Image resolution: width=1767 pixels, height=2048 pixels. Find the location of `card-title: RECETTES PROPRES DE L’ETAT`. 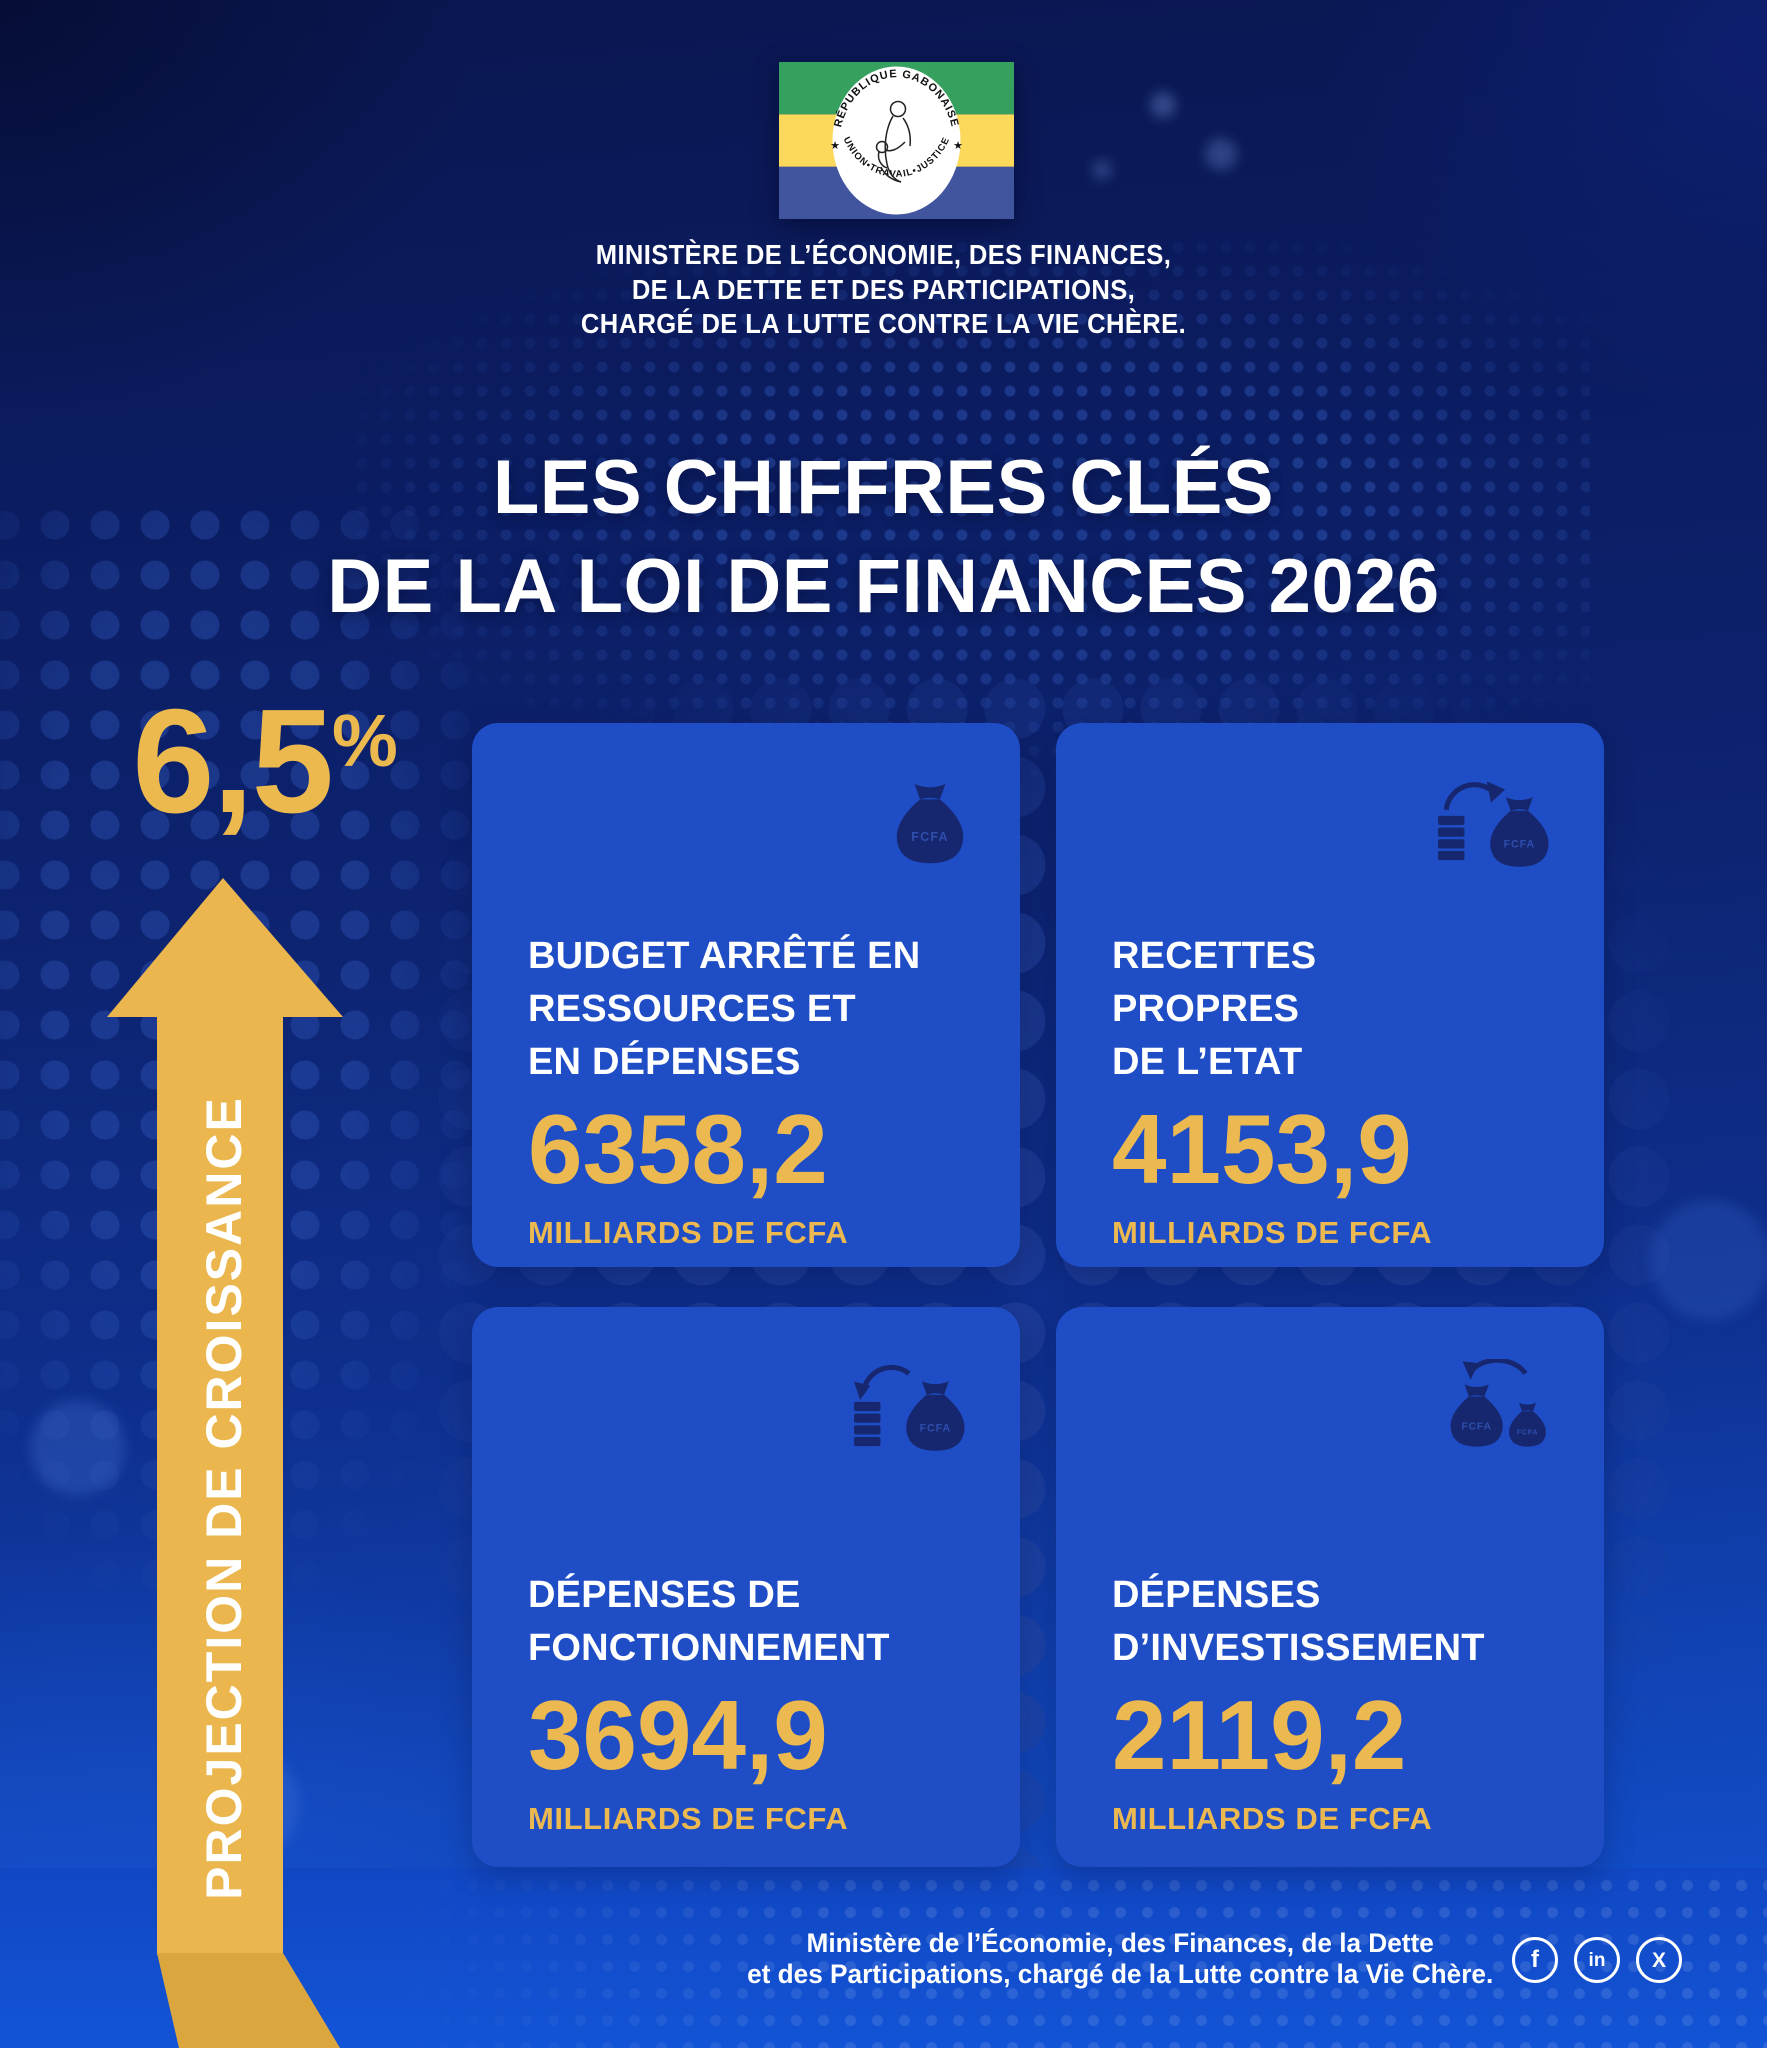

card-title: RECETTES PROPRES DE L’ETAT is located at coordinates (1344, 1010).